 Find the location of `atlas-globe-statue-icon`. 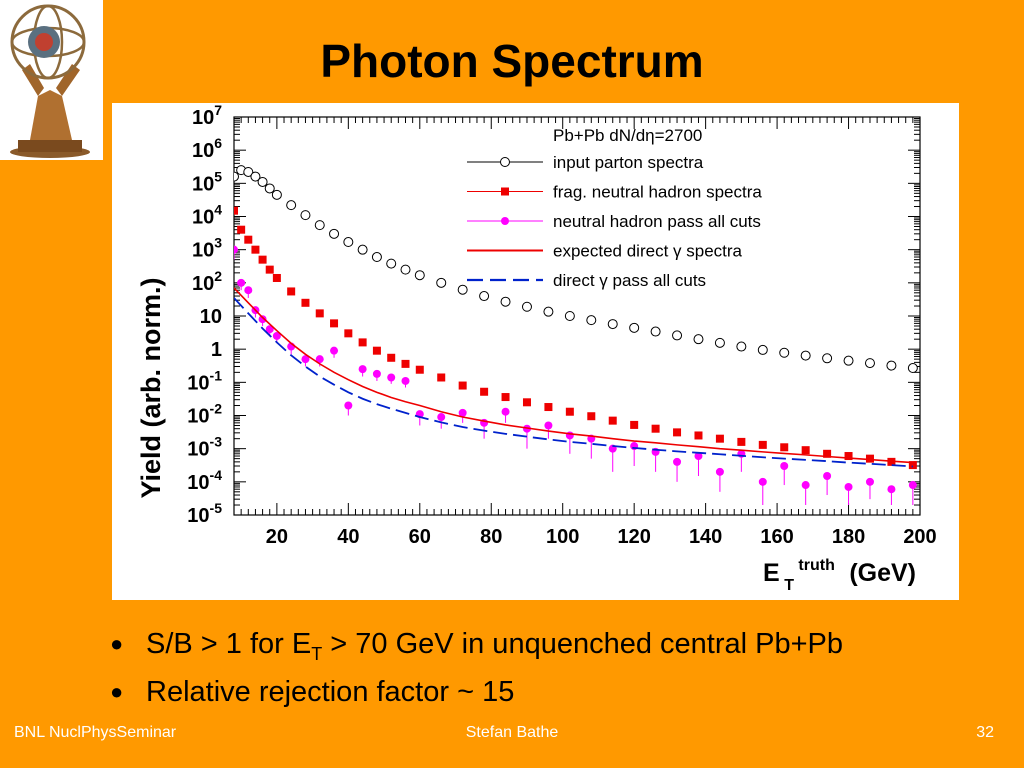

atlas-globe-statue-icon is located at coordinates (50, 81).